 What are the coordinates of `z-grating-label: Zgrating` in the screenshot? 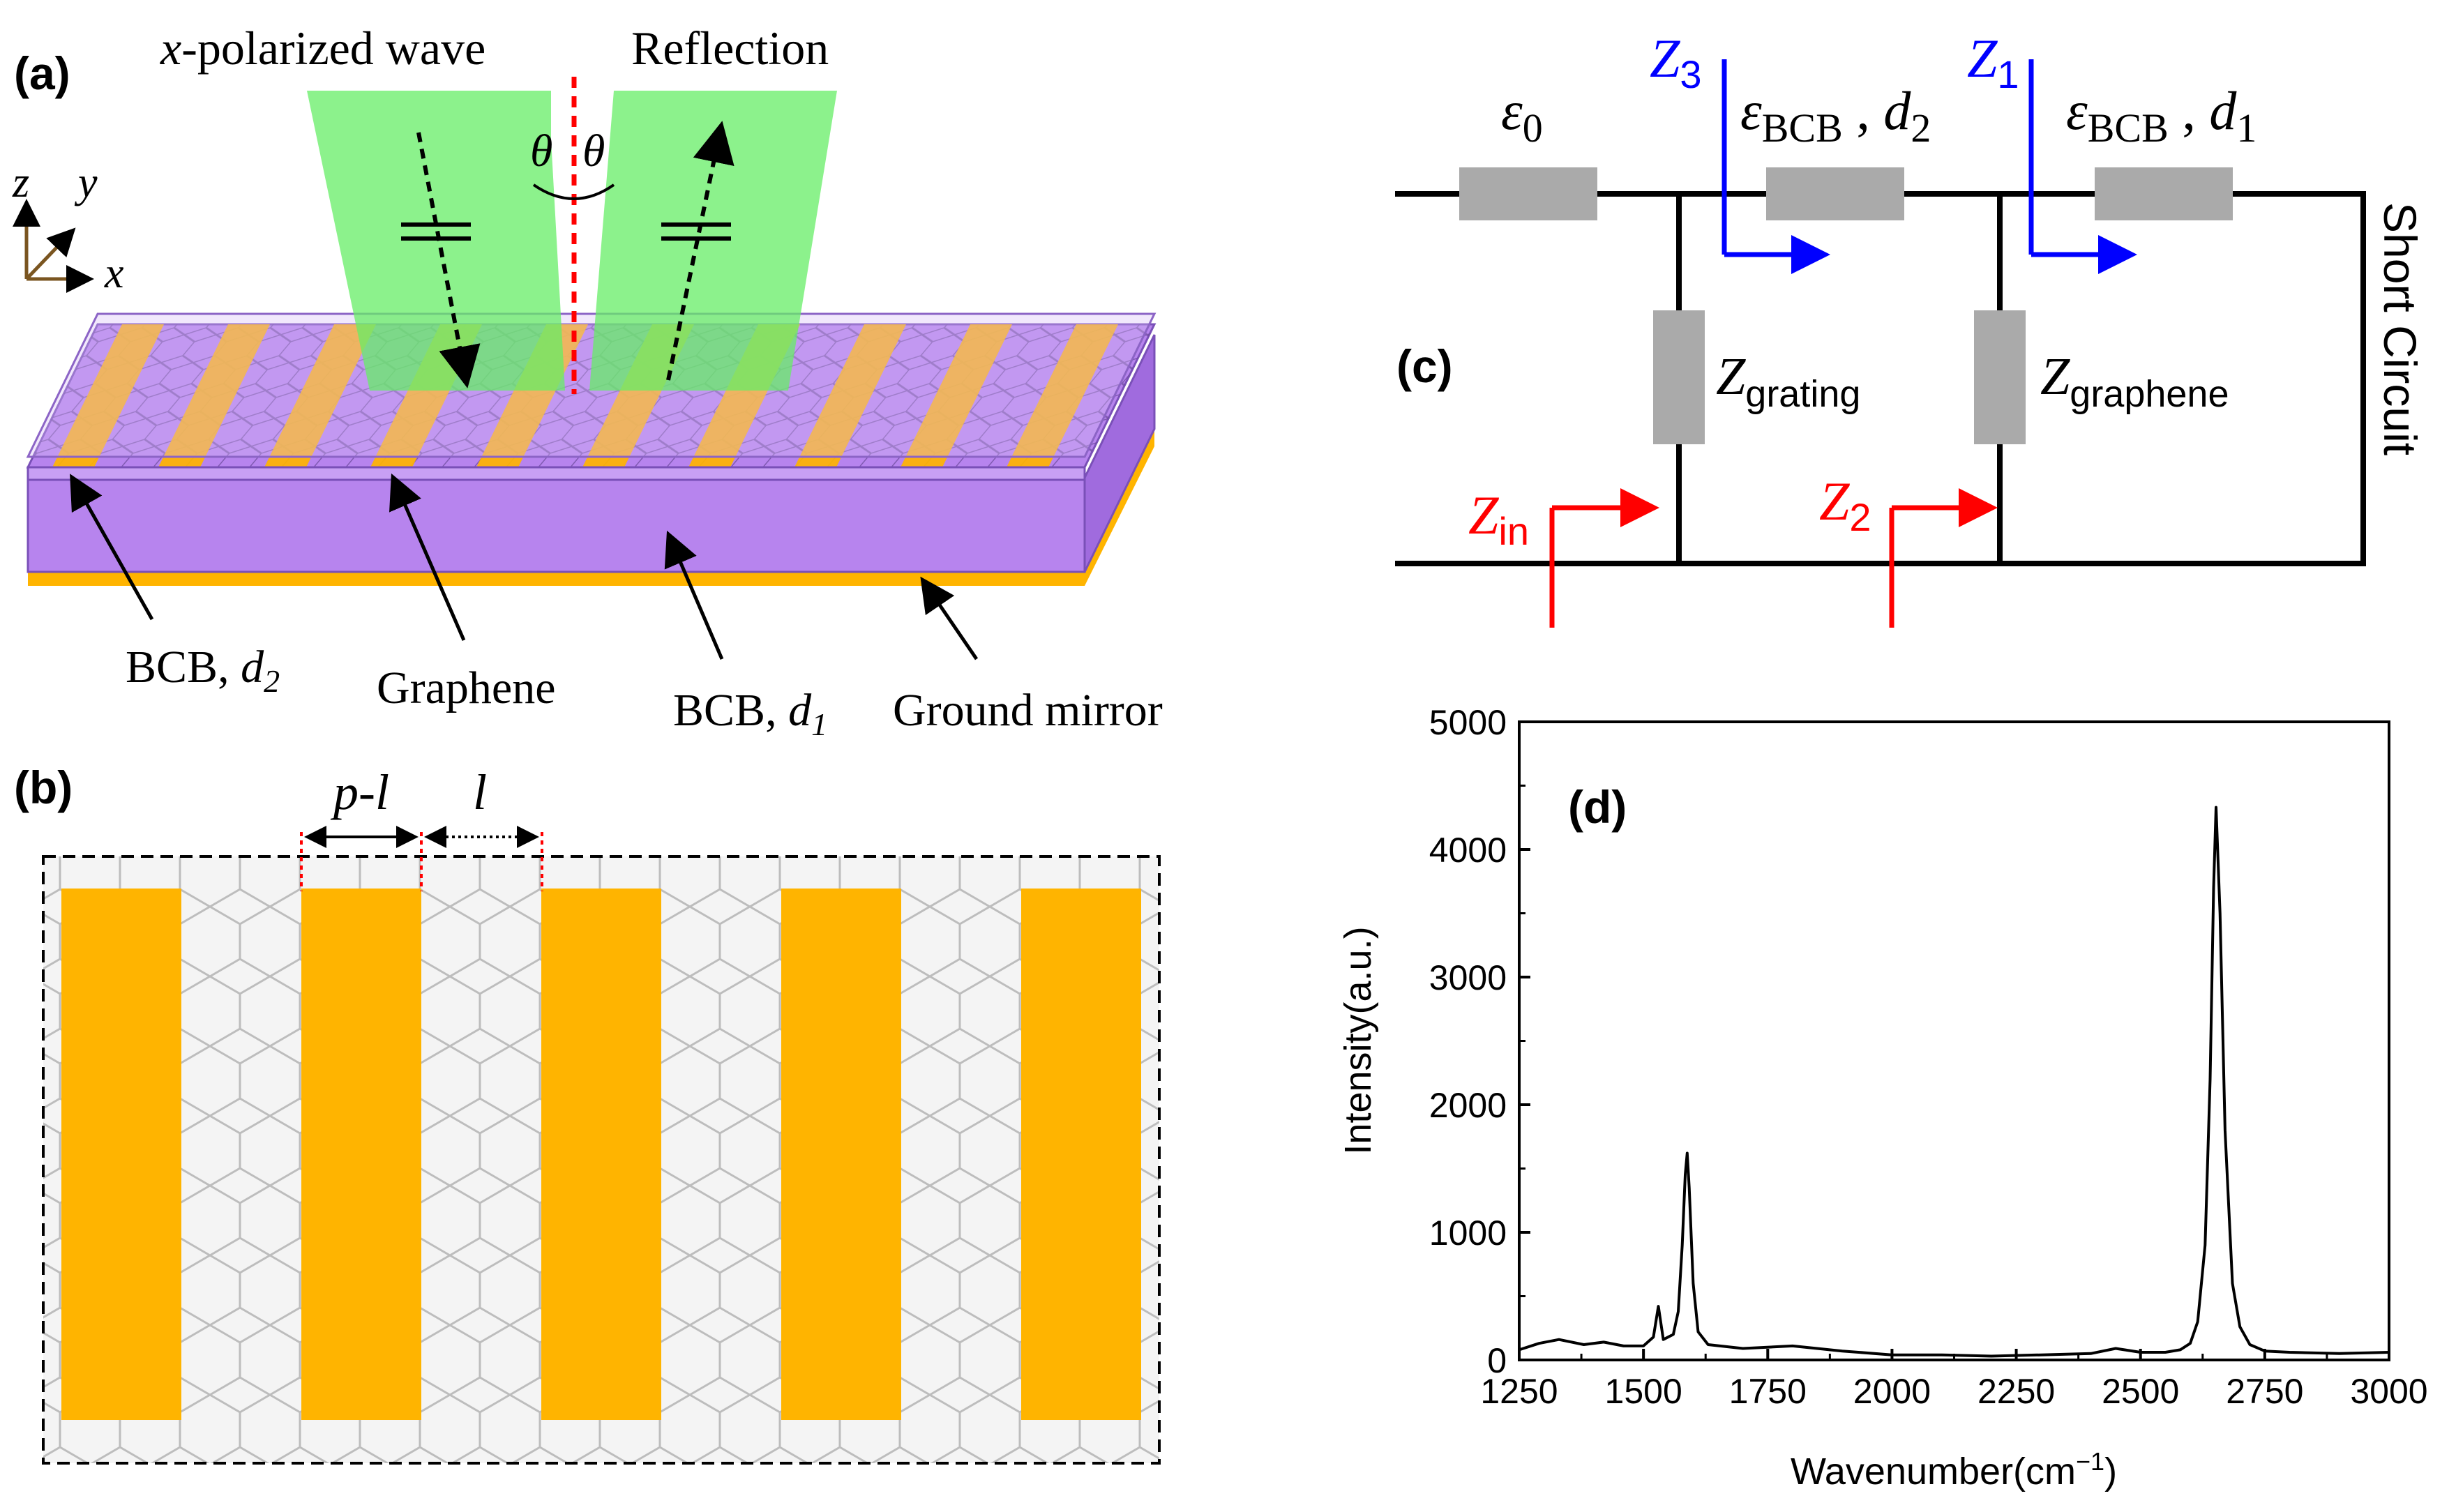 It's located at (1788, 381).